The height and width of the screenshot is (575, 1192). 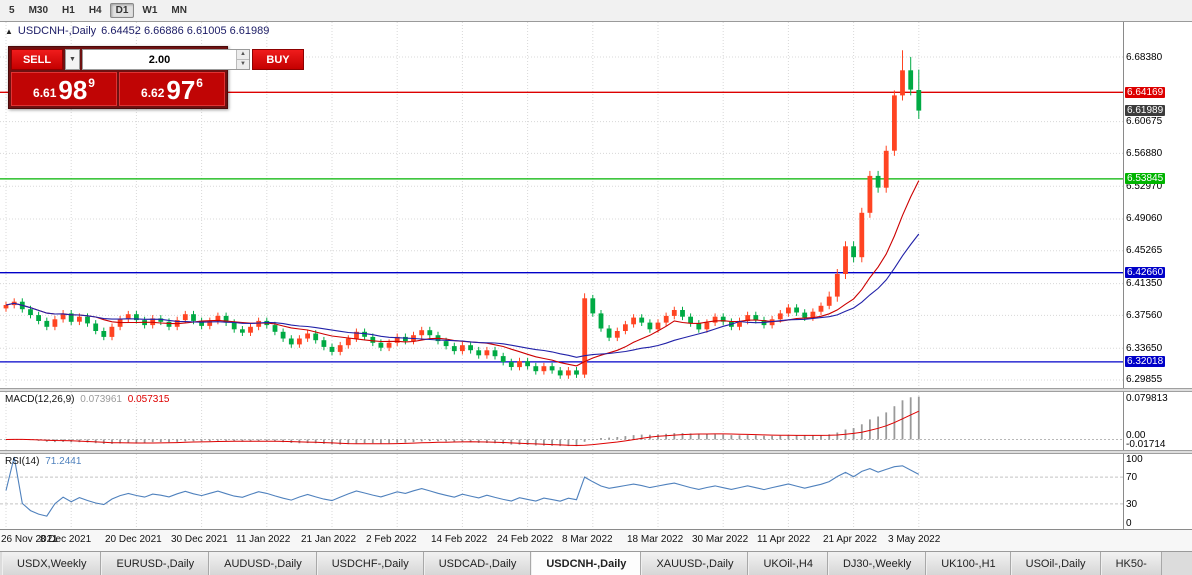 I want to click on rsi-pane: RSI(14) 71.2441 100 70 30 0, so click(x=596, y=491).